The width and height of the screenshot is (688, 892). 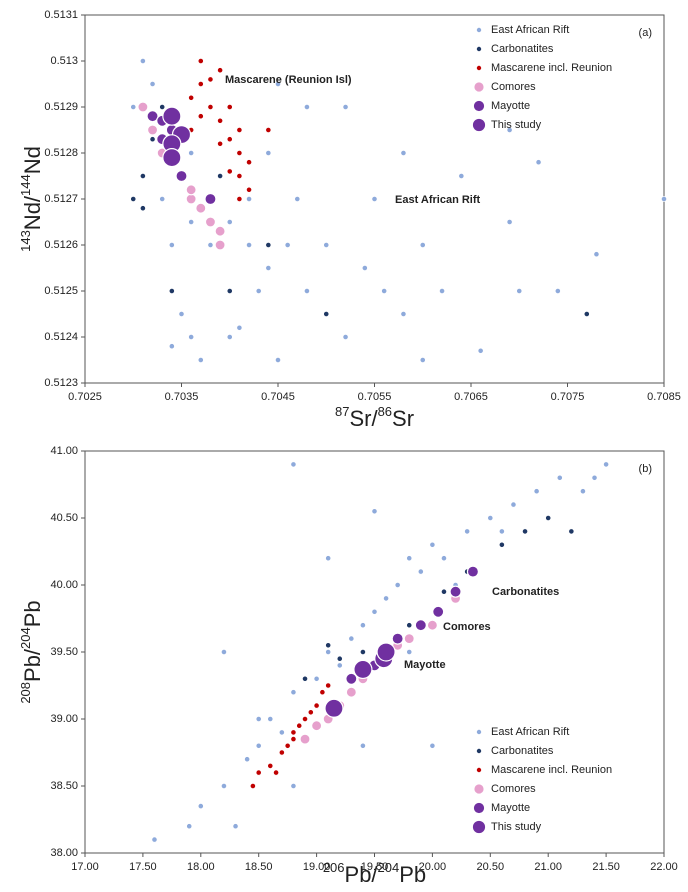 I want to click on legend-label: Carbonatites, so click(x=522, y=49).